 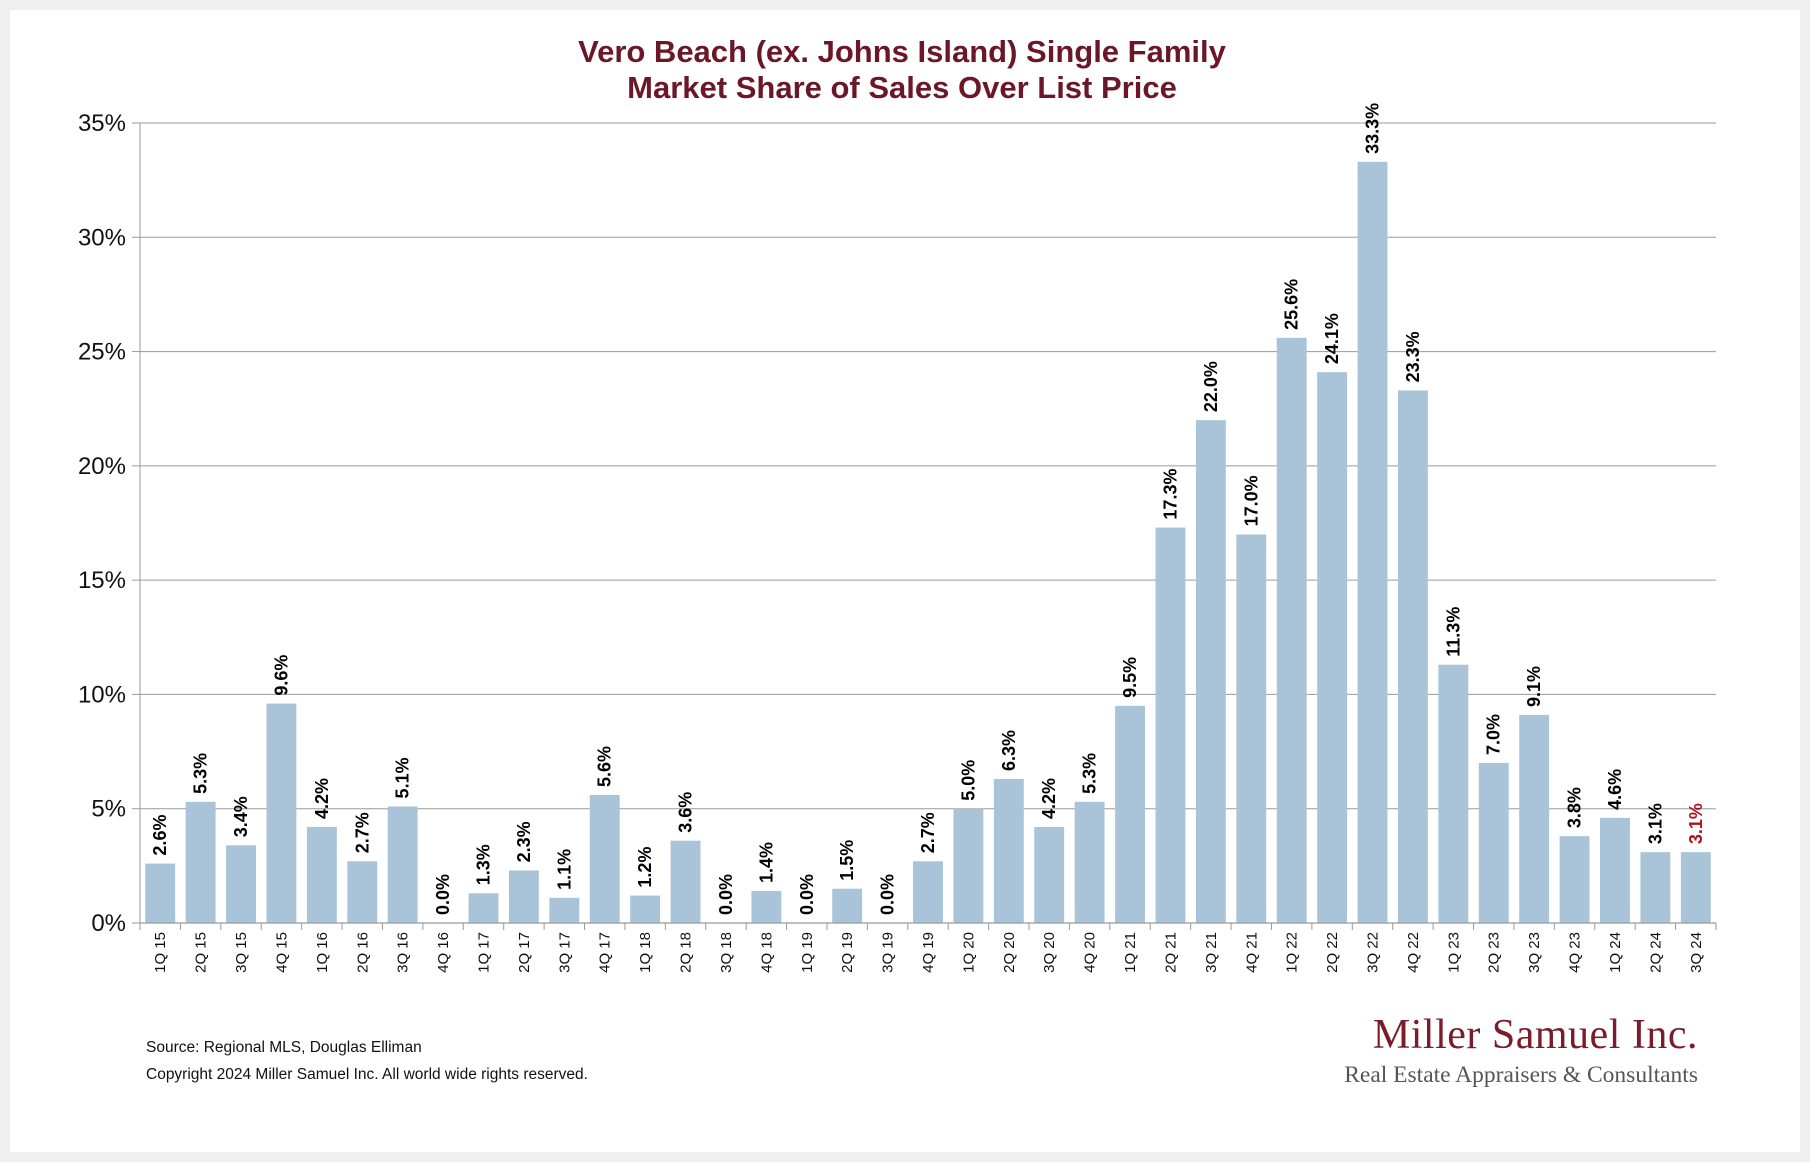 What do you see at coordinates (766, 952) in the screenshot?
I see `x-tick-label: 4Q 18` at bounding box center [766, 952].